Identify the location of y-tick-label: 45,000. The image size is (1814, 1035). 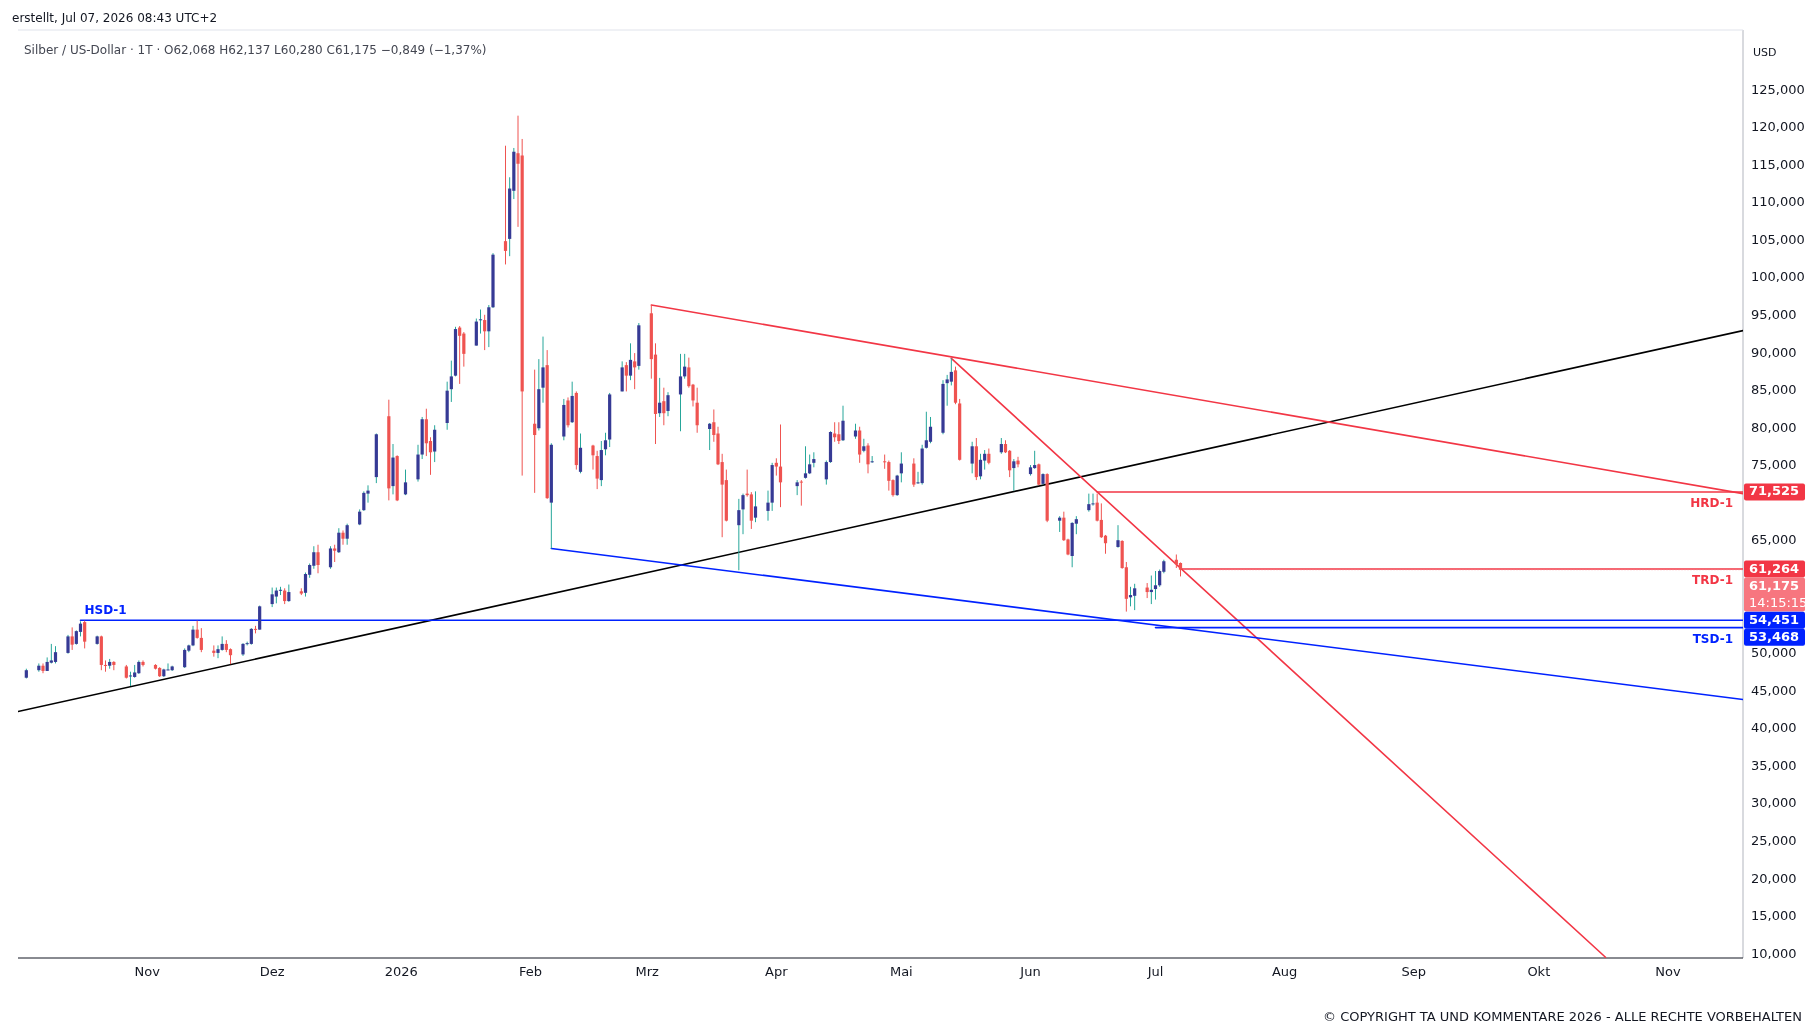
(1774, 690).